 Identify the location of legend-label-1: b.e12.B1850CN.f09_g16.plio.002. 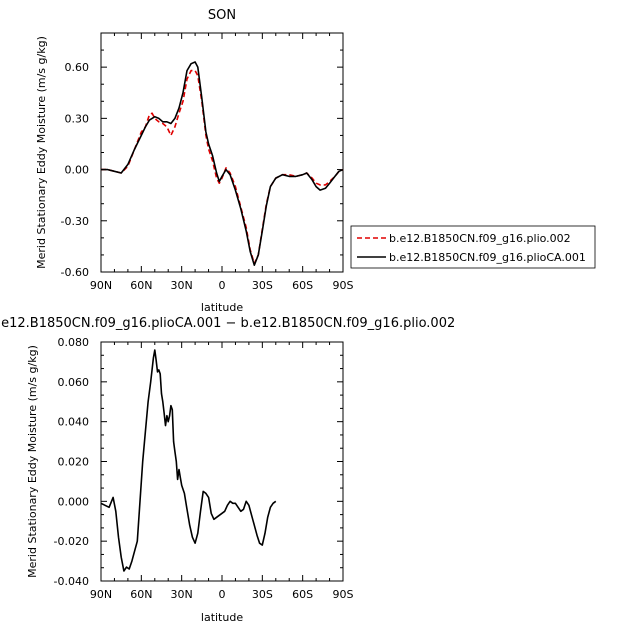
(480, 238).